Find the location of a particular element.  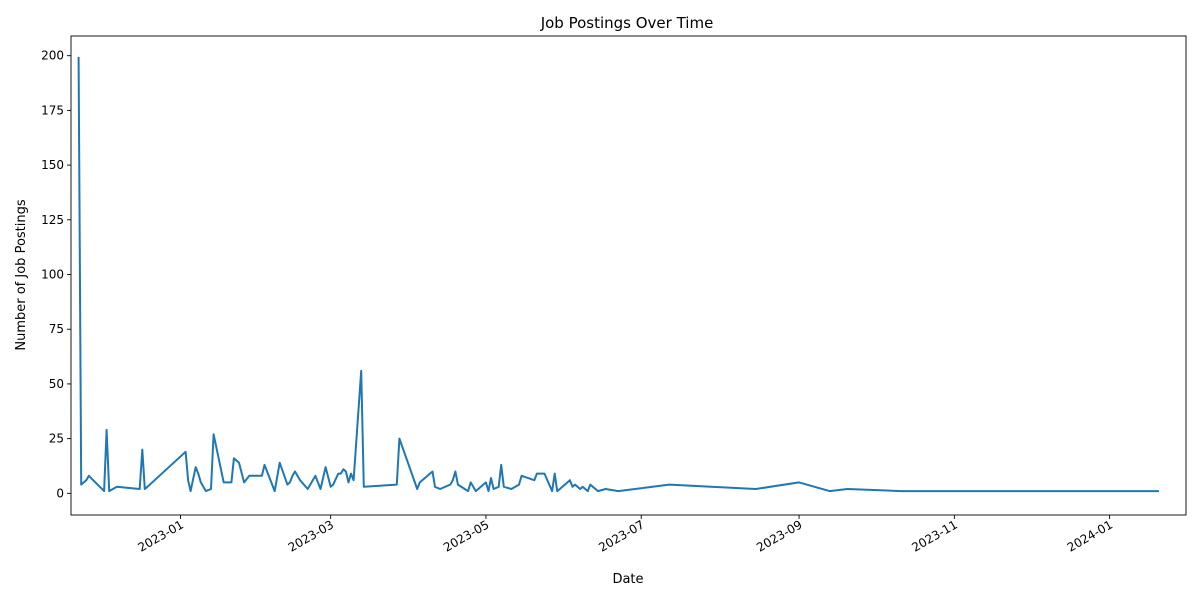

y-axis-ticks: 0 25 50 75 100 125 150 175 200 is located at coordinates (56, 274).